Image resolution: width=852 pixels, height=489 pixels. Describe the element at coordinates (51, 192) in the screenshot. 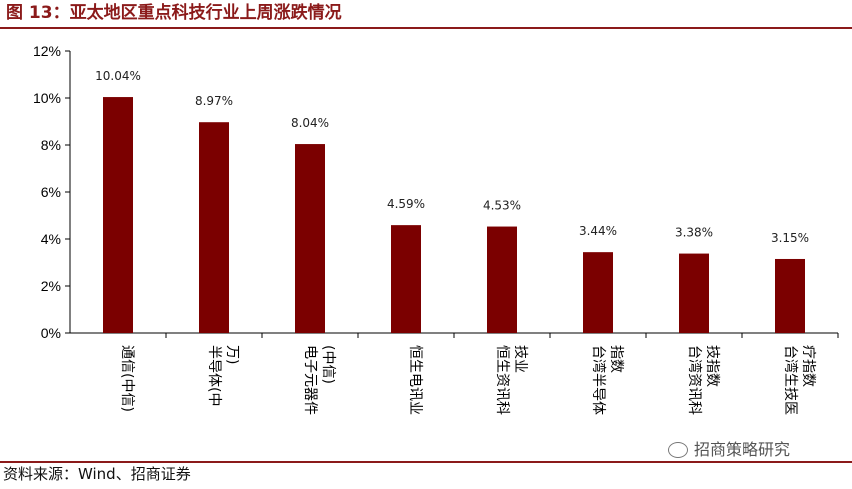

I see `y-tick-label: 6%` at that location.